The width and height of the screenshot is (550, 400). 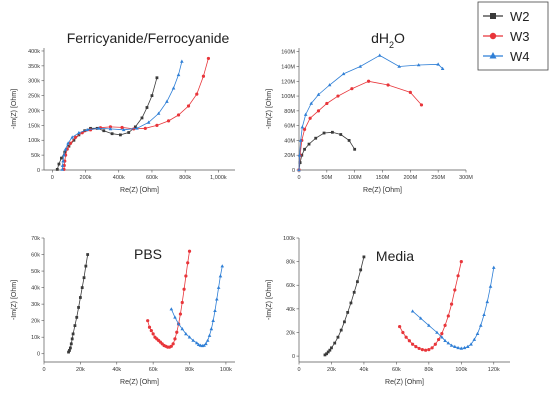 What do you see at coordinates (290, 333) in the screenshot?
I see `y-tick-label: 20k` at bounding box center [290, 333].